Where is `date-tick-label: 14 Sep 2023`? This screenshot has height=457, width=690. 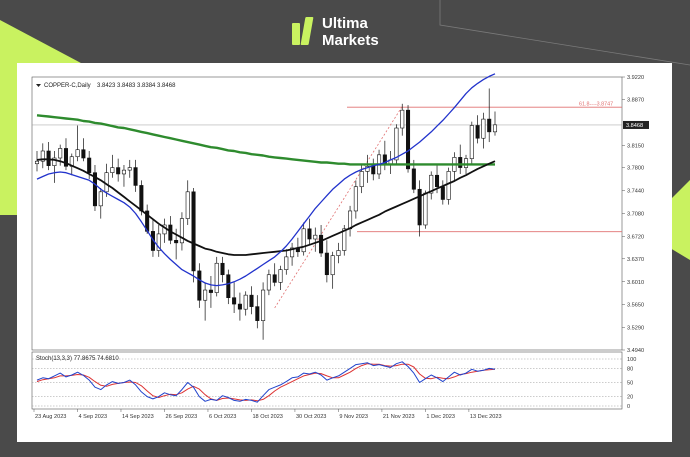
date-tick-label: 14 Sep 2023 is located at coordinates (138, 417).